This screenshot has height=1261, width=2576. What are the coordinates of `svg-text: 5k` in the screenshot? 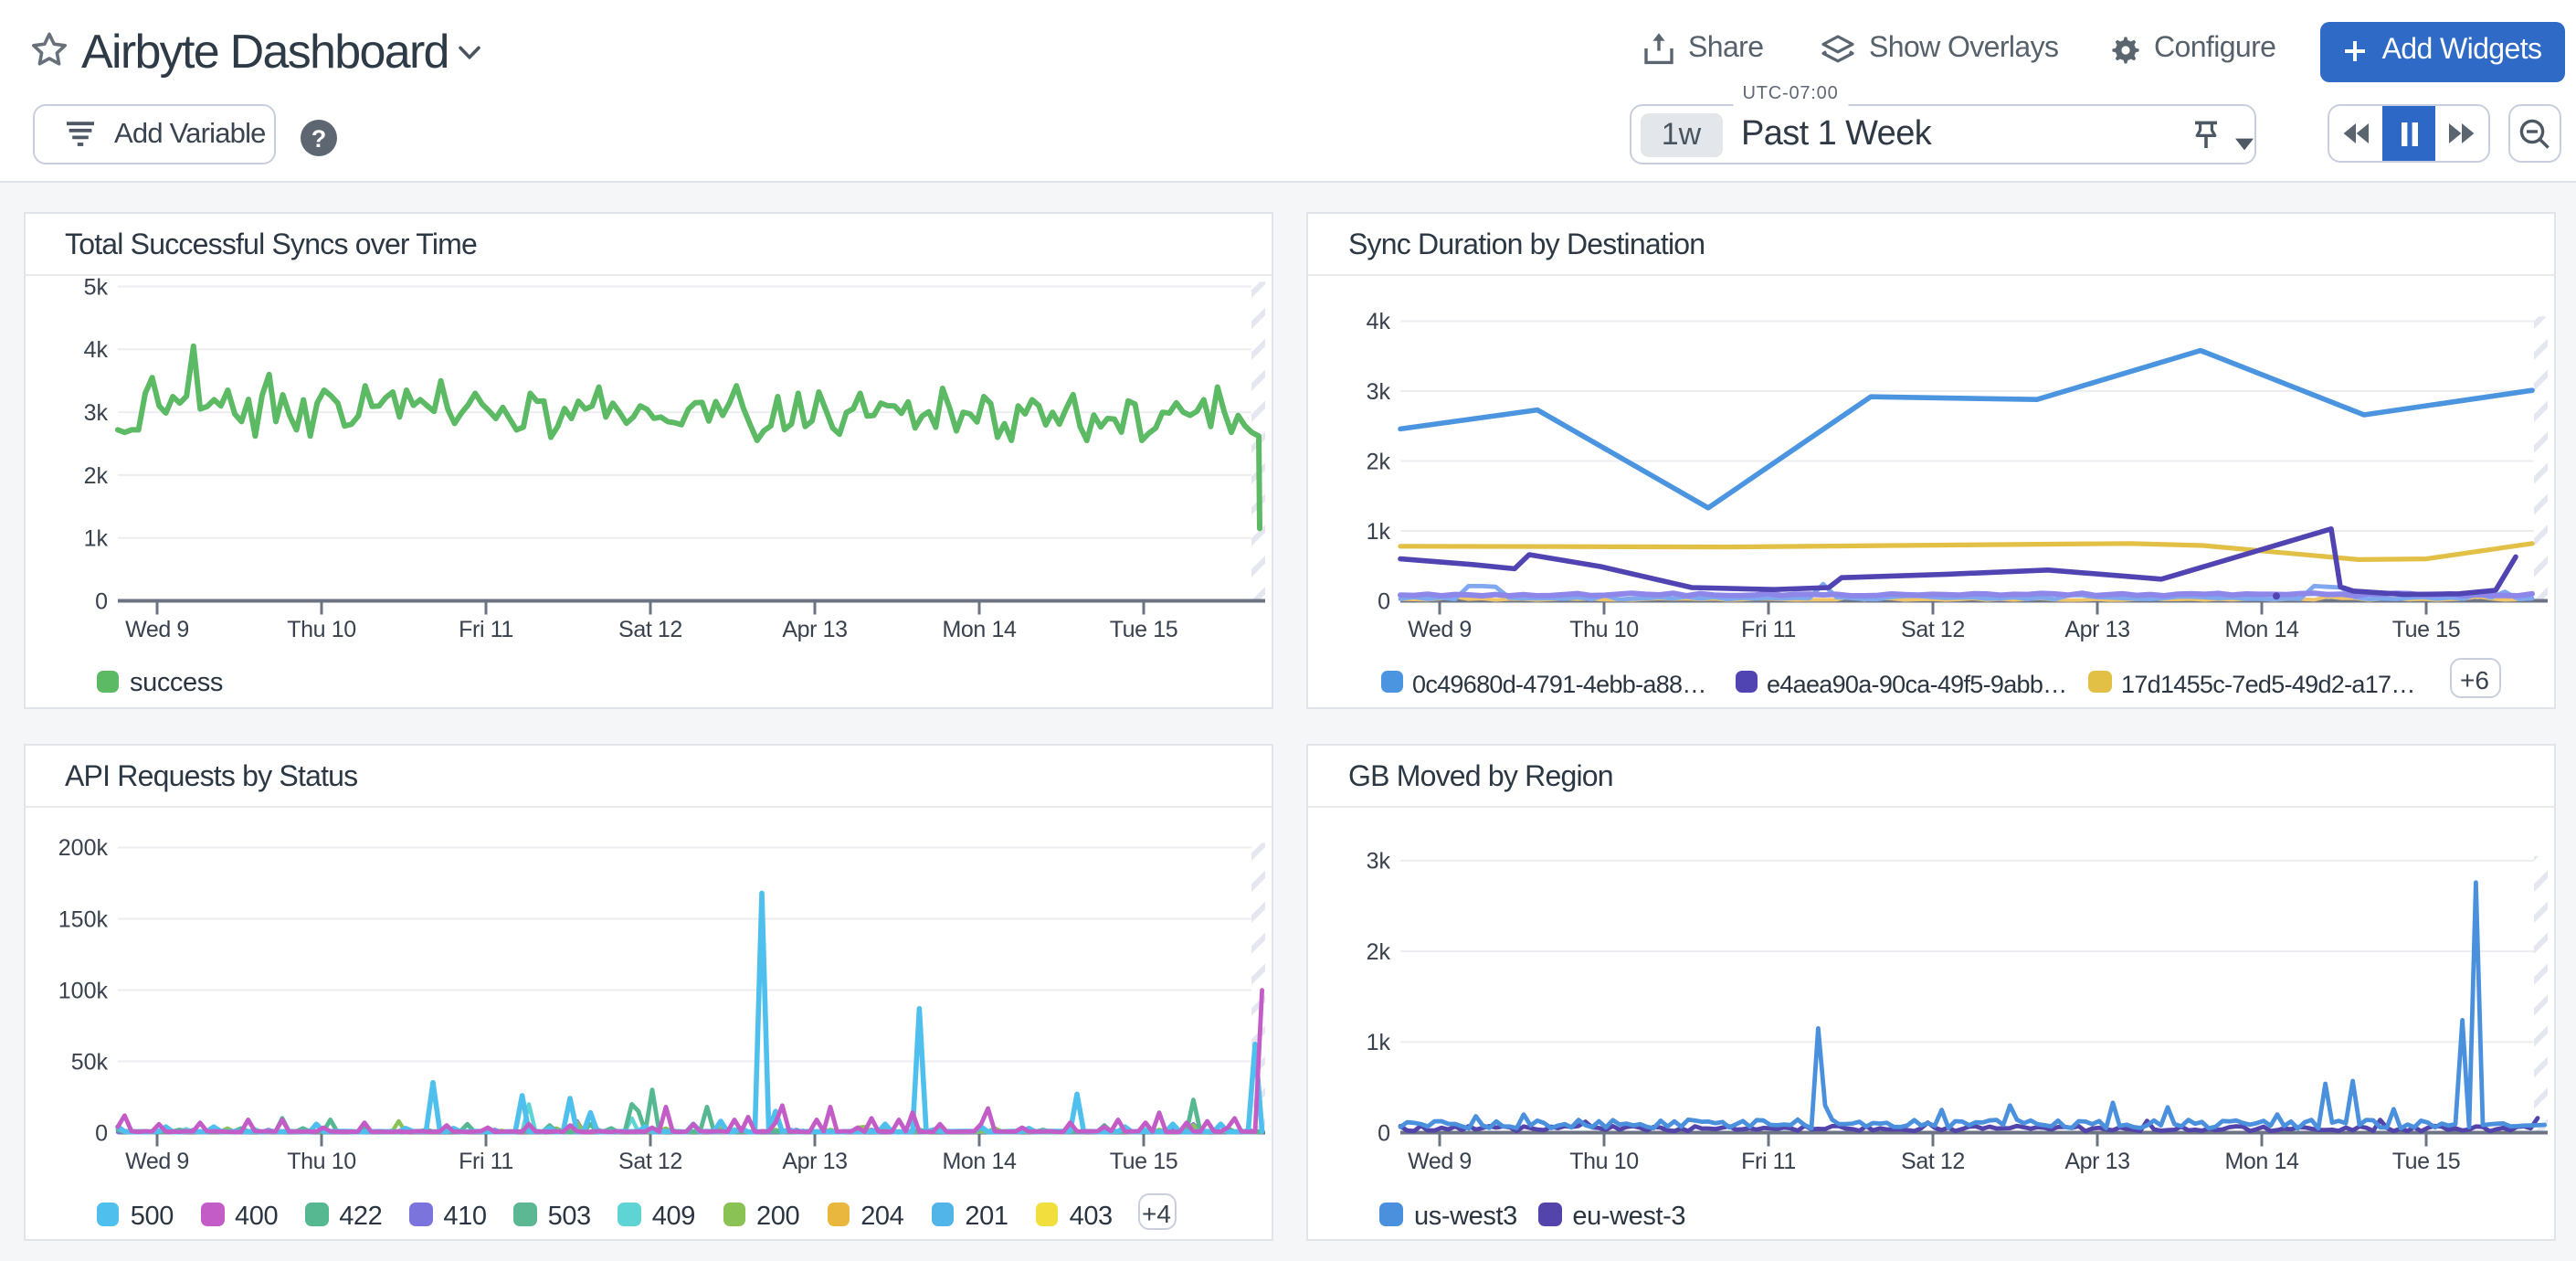 It's located at (96, 287).